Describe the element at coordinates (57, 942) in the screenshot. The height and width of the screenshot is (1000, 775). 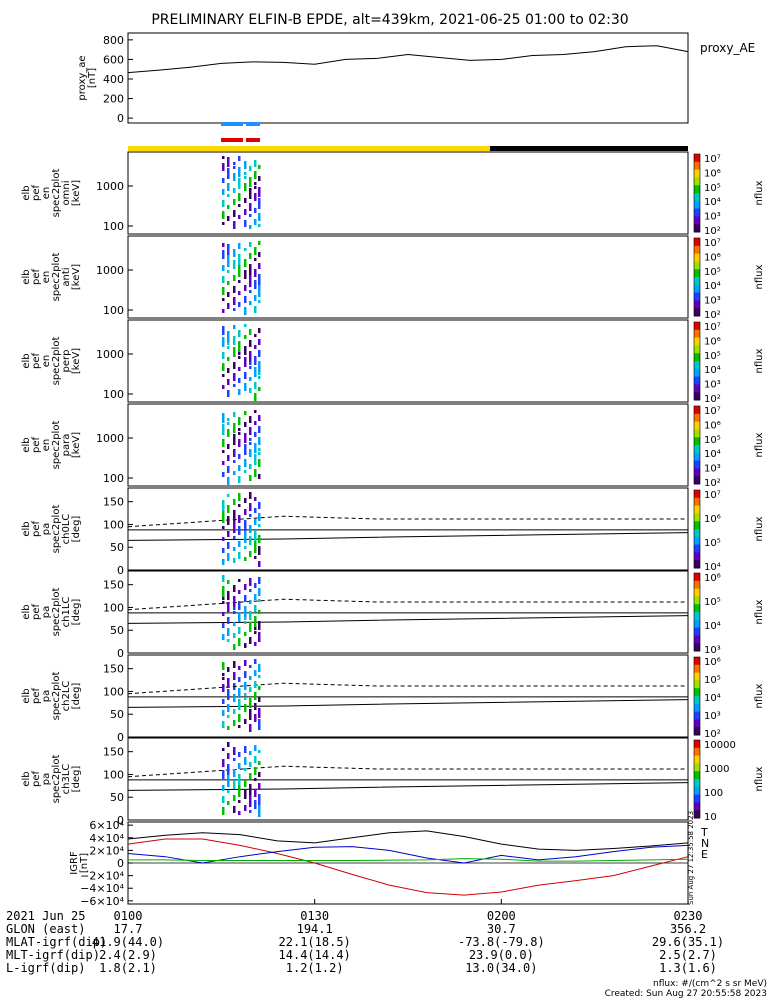
I see `eph-label-mlat: MLAT-igrf(dip)` at that location.